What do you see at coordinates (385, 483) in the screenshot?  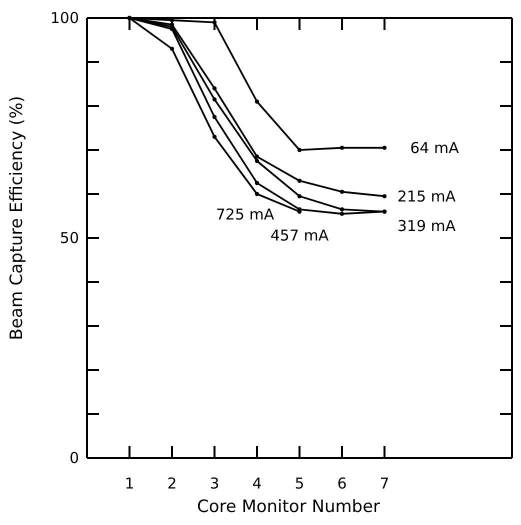 I see `x-tick-label: 7` at bounding box center [385, 483].